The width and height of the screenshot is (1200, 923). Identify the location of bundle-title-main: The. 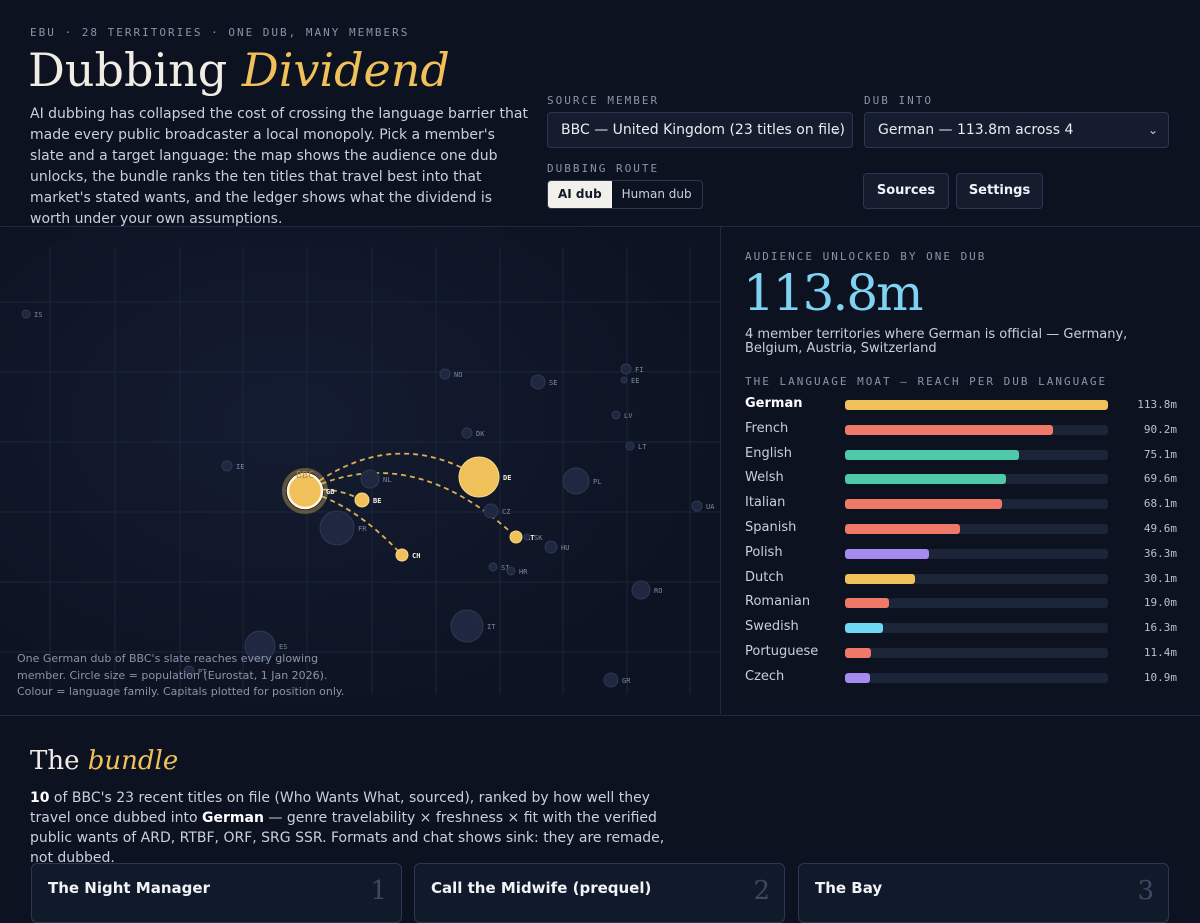
(59, 761).